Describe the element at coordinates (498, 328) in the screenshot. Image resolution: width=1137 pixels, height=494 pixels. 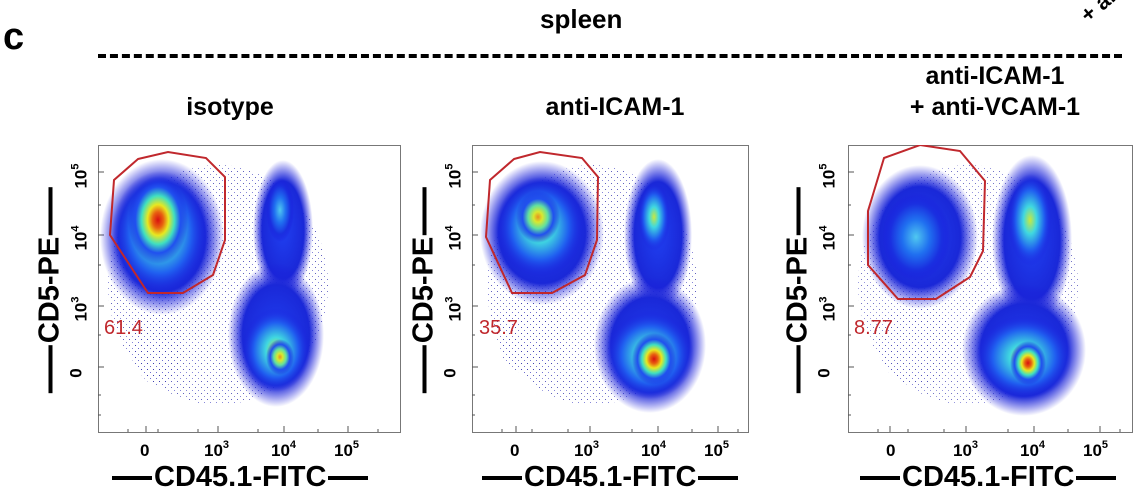
I see `gate-percent: 35.7` at that location.